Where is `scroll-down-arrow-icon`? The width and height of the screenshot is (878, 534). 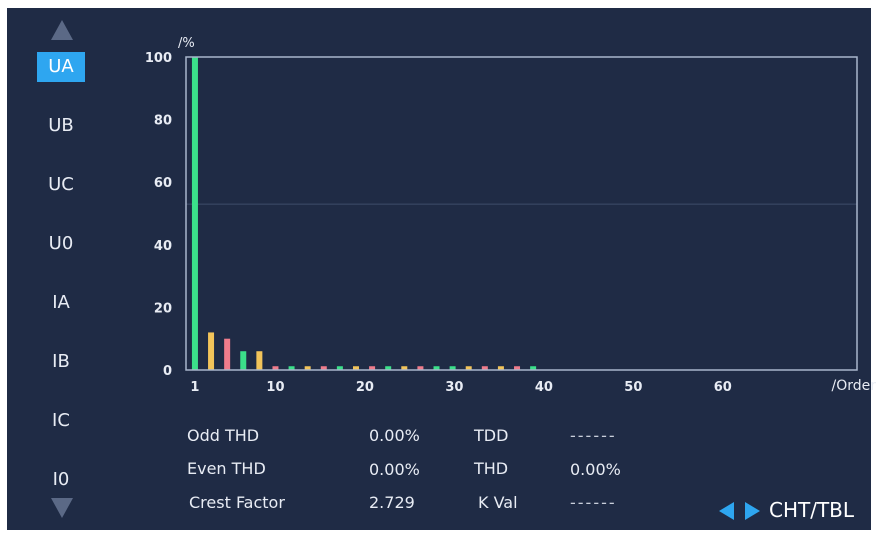 scroll-down-arrow-icon is located at coordinates (62, 508).